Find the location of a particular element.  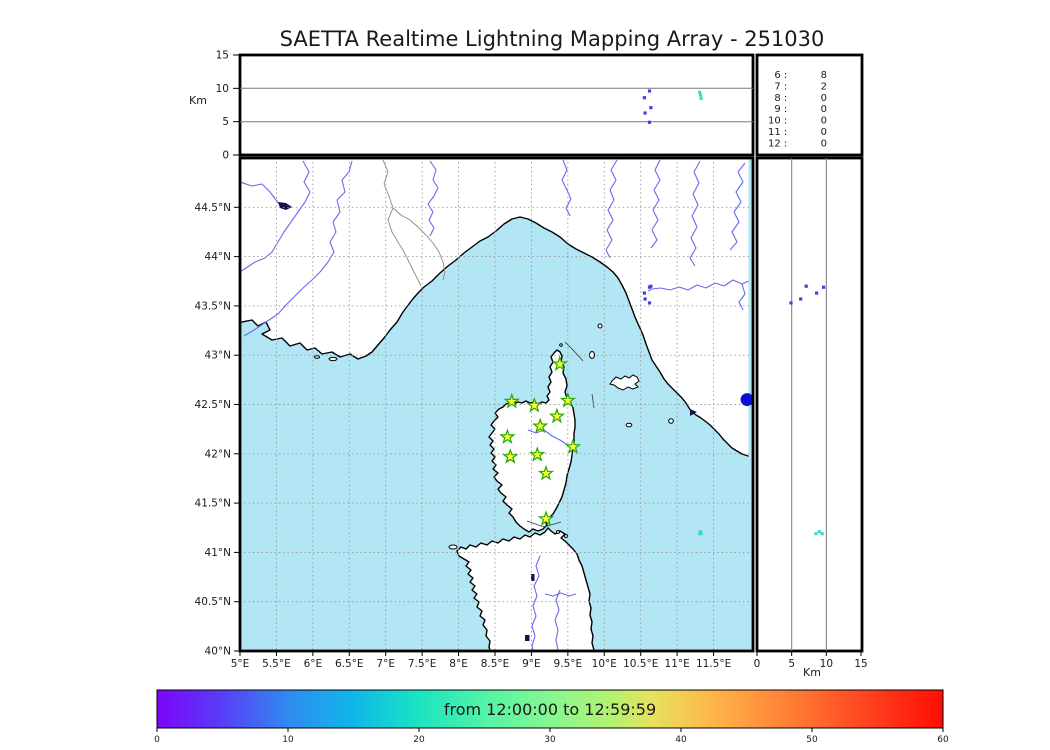

elba-island is located at coordinates (624, 382).